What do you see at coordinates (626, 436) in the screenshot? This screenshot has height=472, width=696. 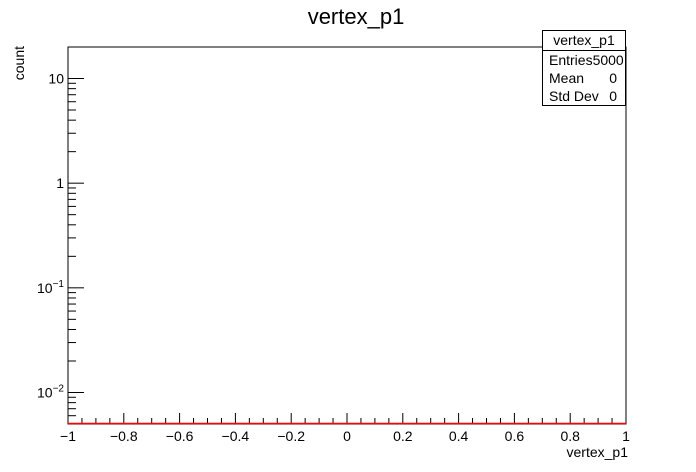 I see `x-tick-label: 1` at bounding box center [626, 436].